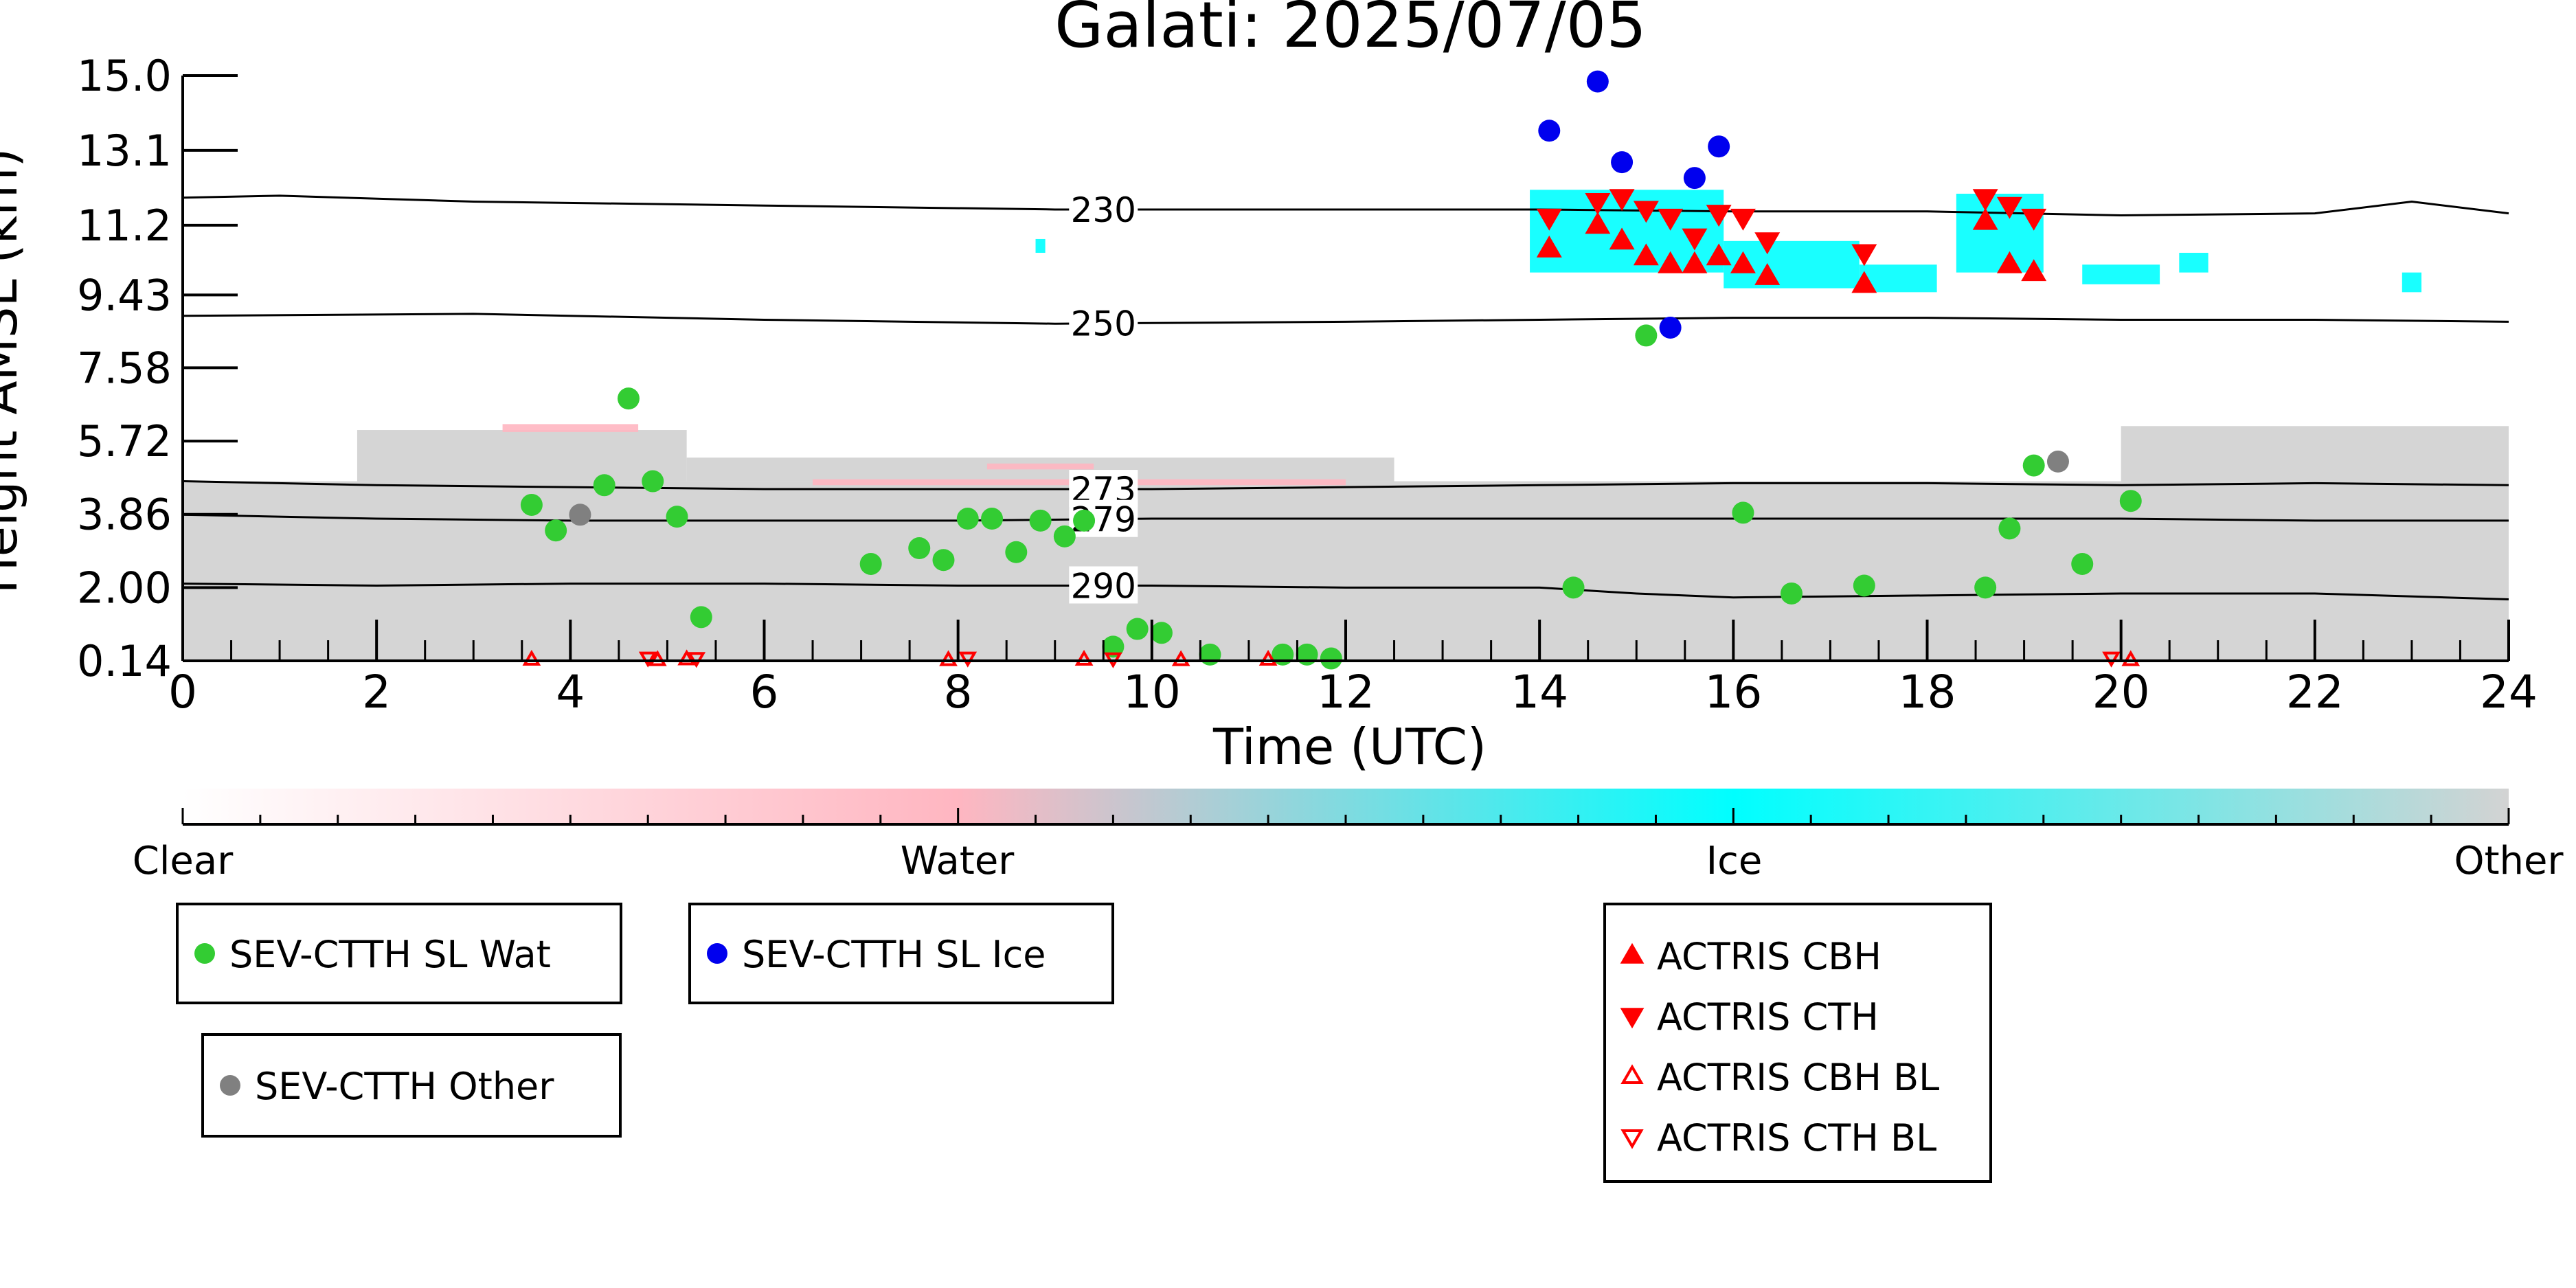 This screenshot has height=1288, width=2576. Describe the element at coordinates (14, 371) in the screenshot. I see `y-axis-label: Height AMSL (km)` at that location.